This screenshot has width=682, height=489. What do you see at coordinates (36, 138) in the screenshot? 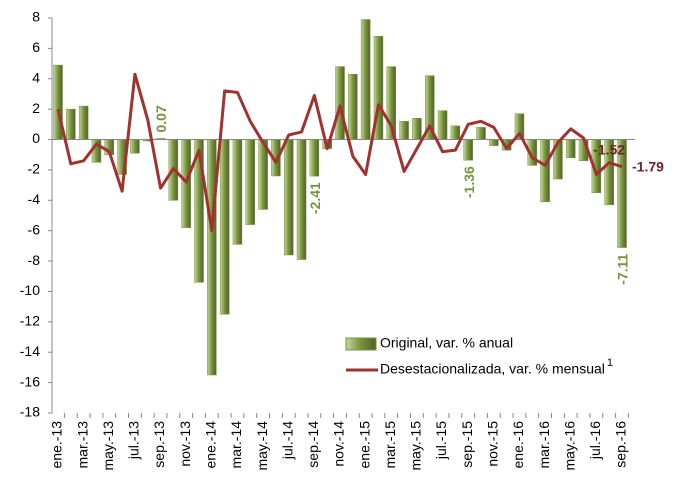
I see `y-tick-label: 0` at bounding box center [36, 138].